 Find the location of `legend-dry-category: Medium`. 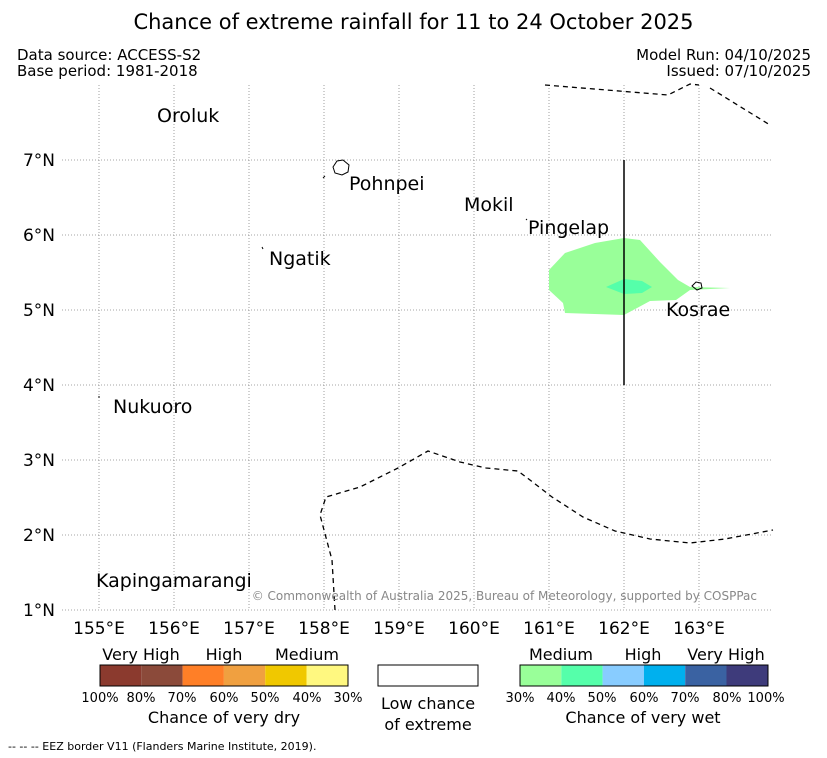

legend-dry-category: Medium is located at coordinates (307, 654).